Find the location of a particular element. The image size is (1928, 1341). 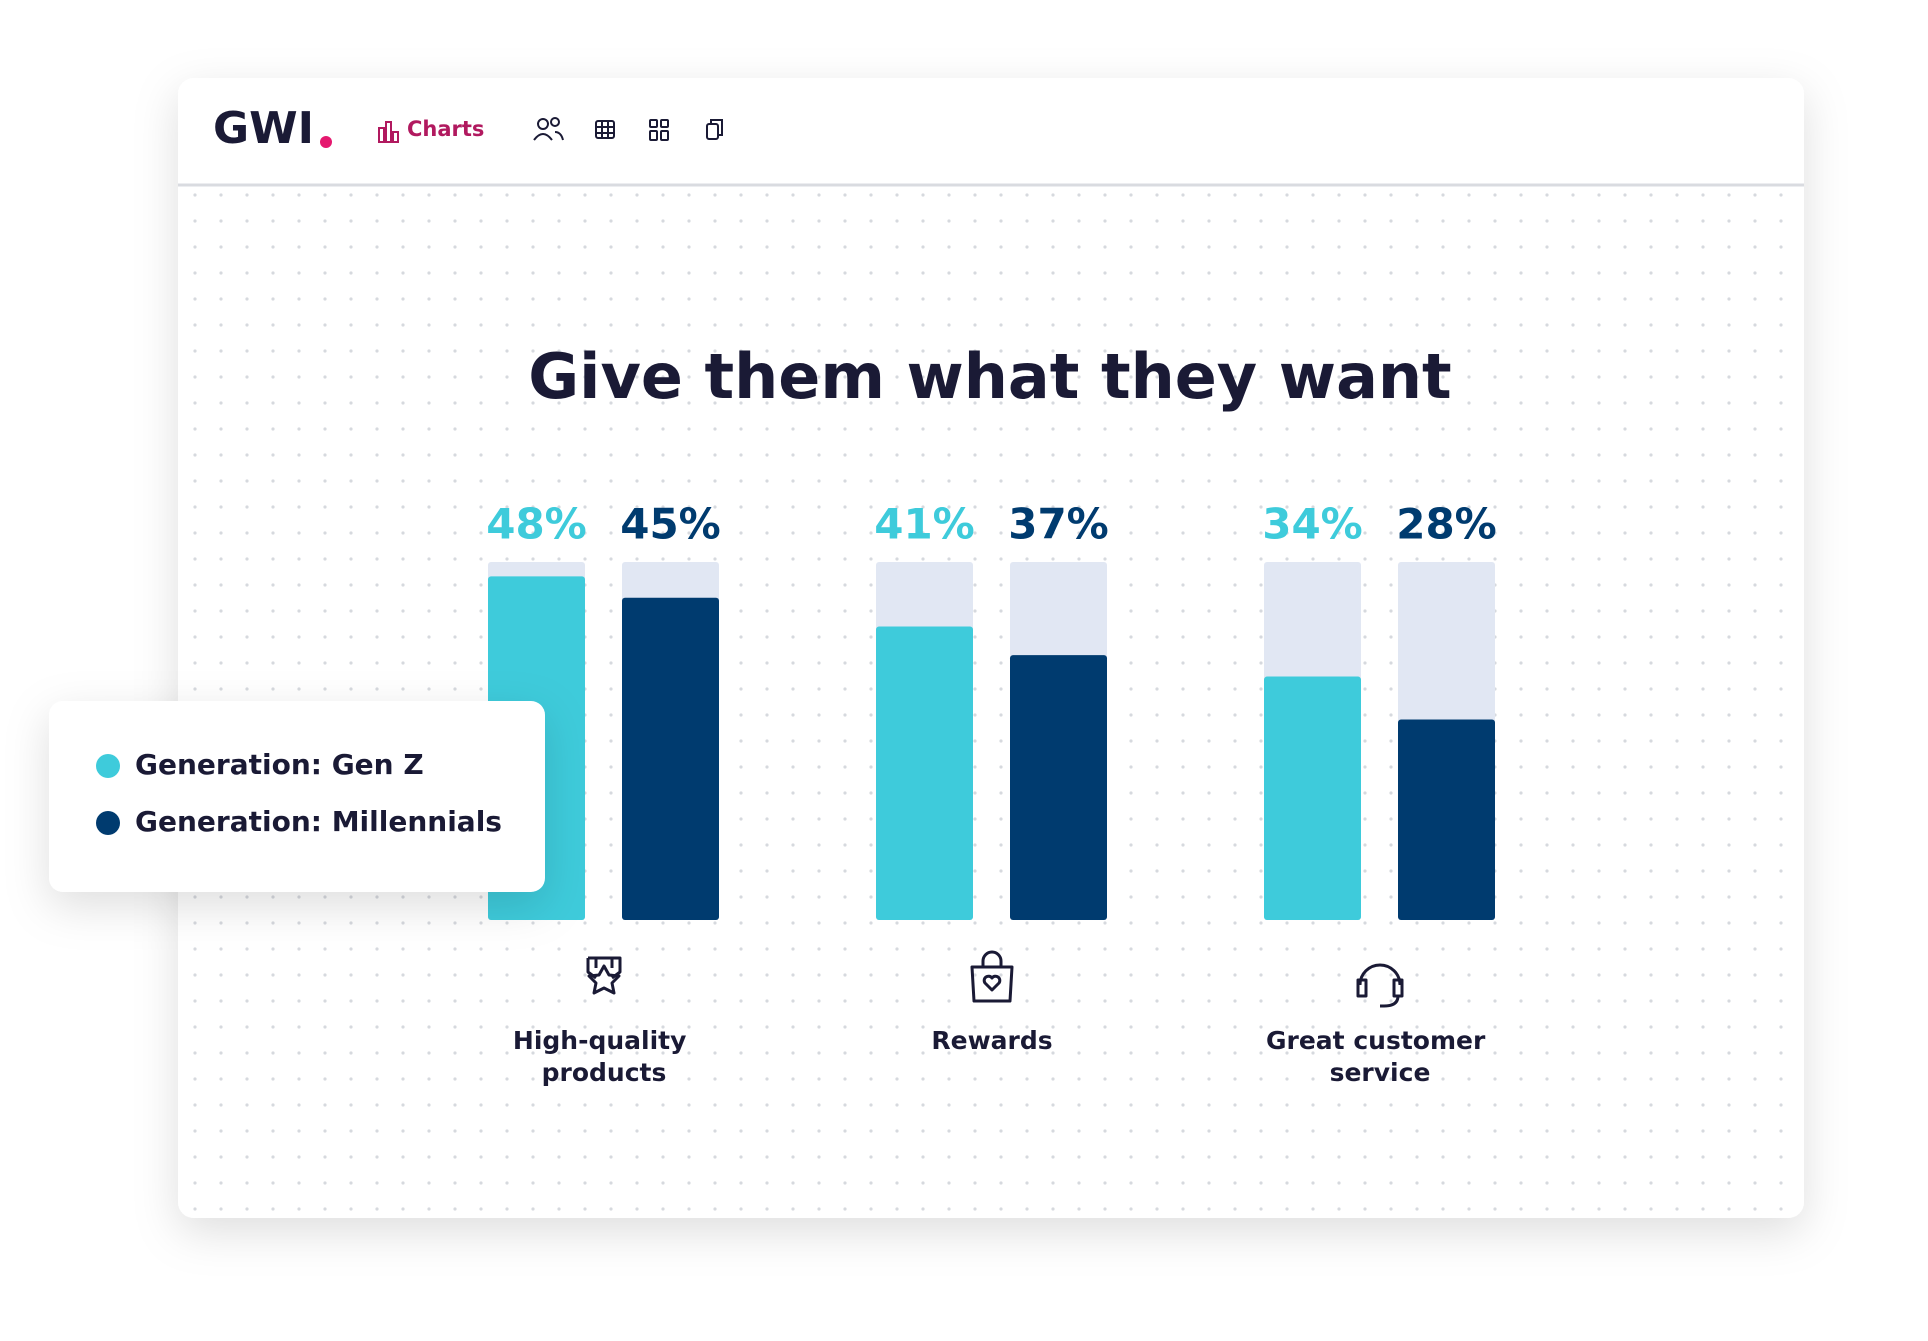

value-label: 48% is located at coordinates (536, 524).